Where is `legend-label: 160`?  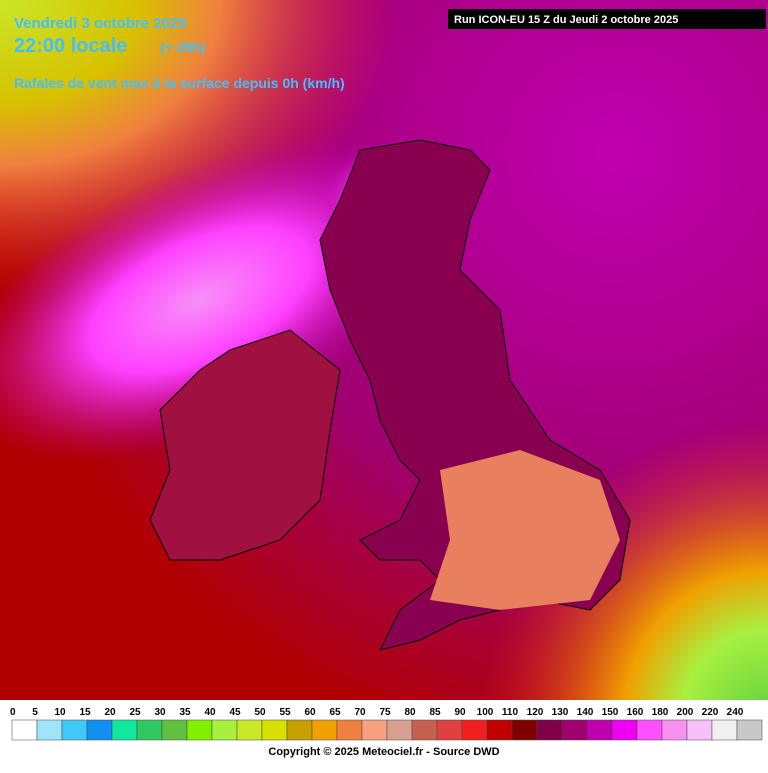 legend-label: 160 is located at coordinates (635, 712).